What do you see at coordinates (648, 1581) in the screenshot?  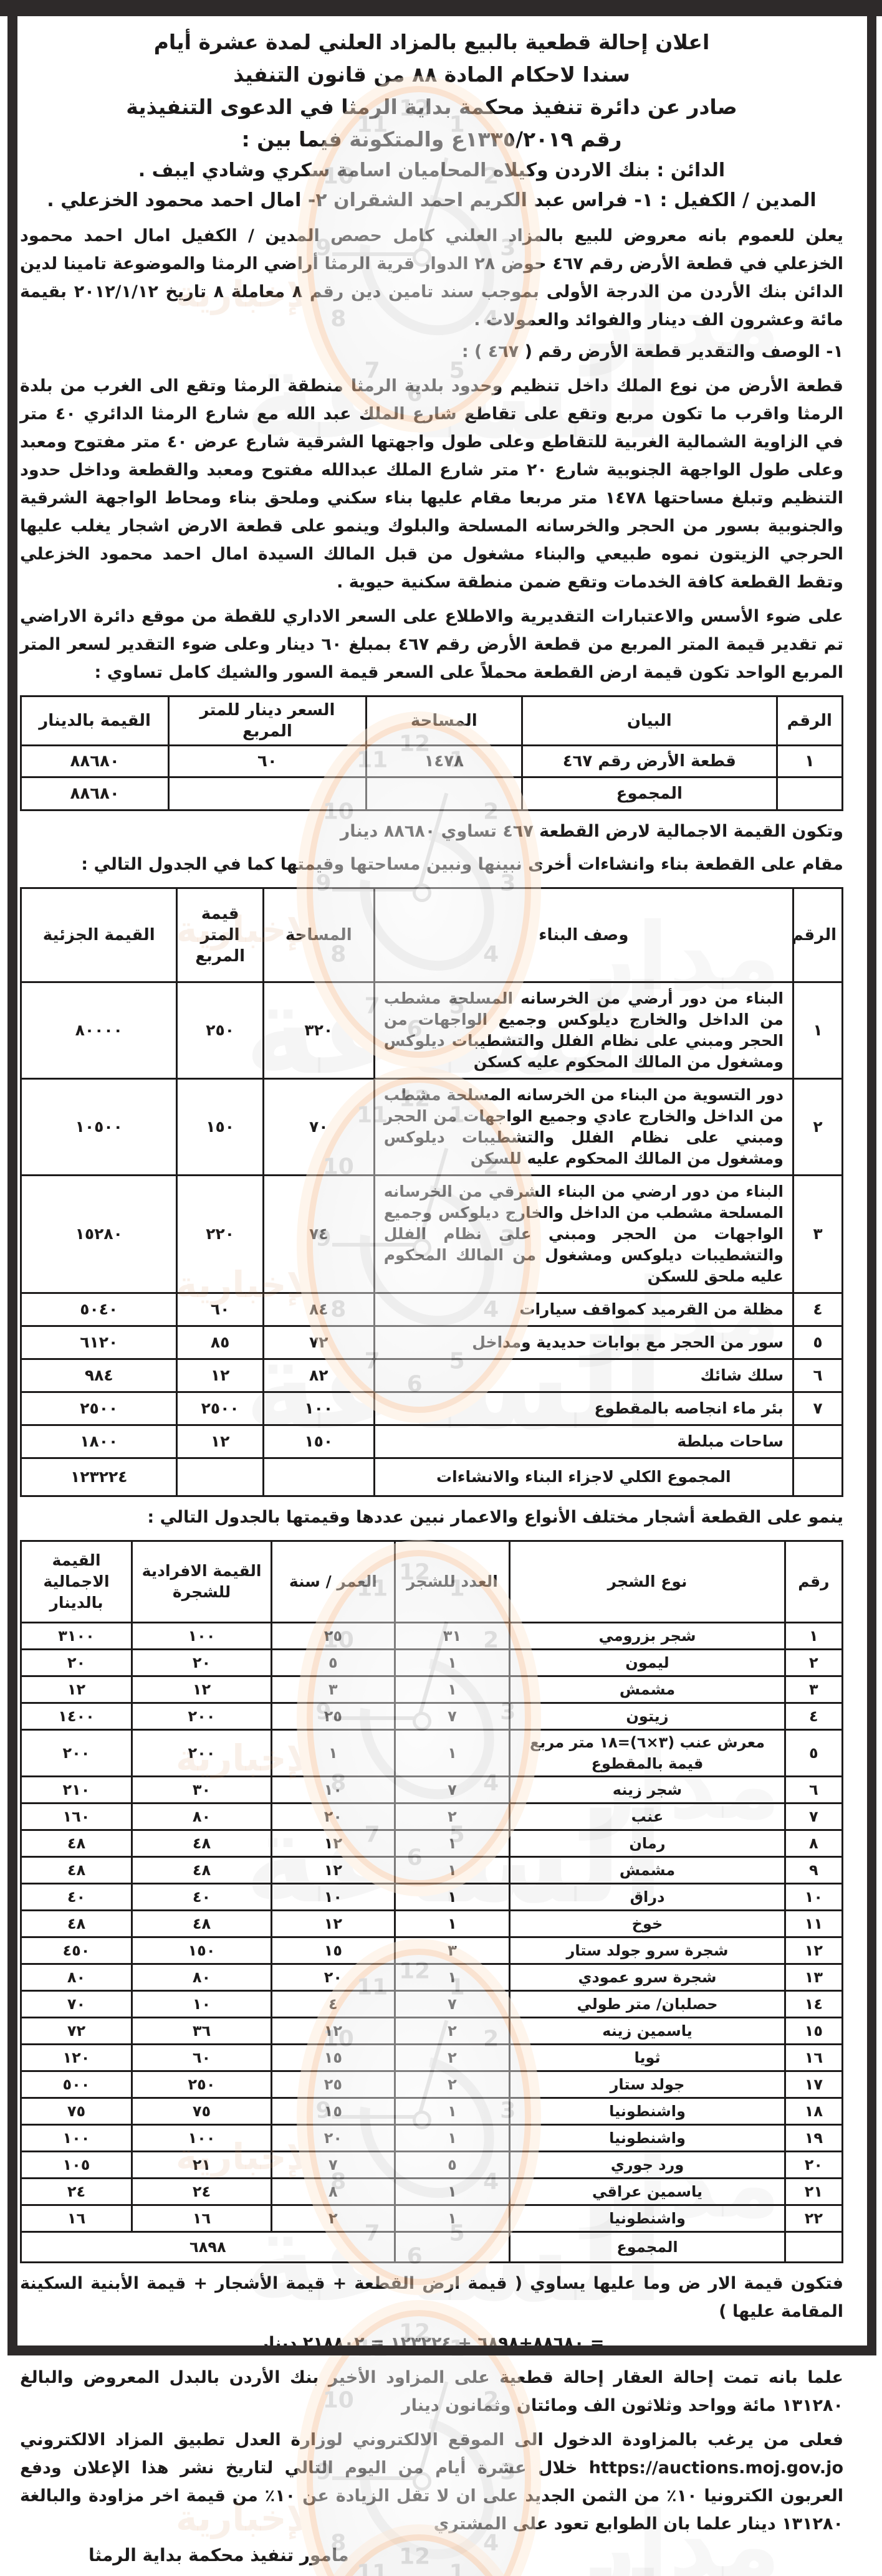 I see `column-header: نوع الشجر` at bounding box center [648, 1581].